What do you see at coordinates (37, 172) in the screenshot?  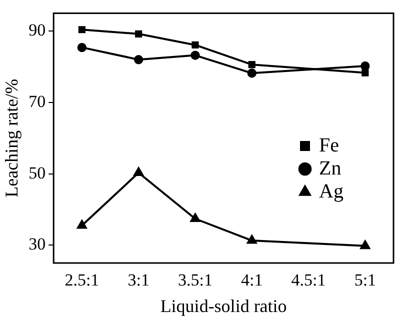 I see `y-tick-label: 50` at bounding box center [37, 172].